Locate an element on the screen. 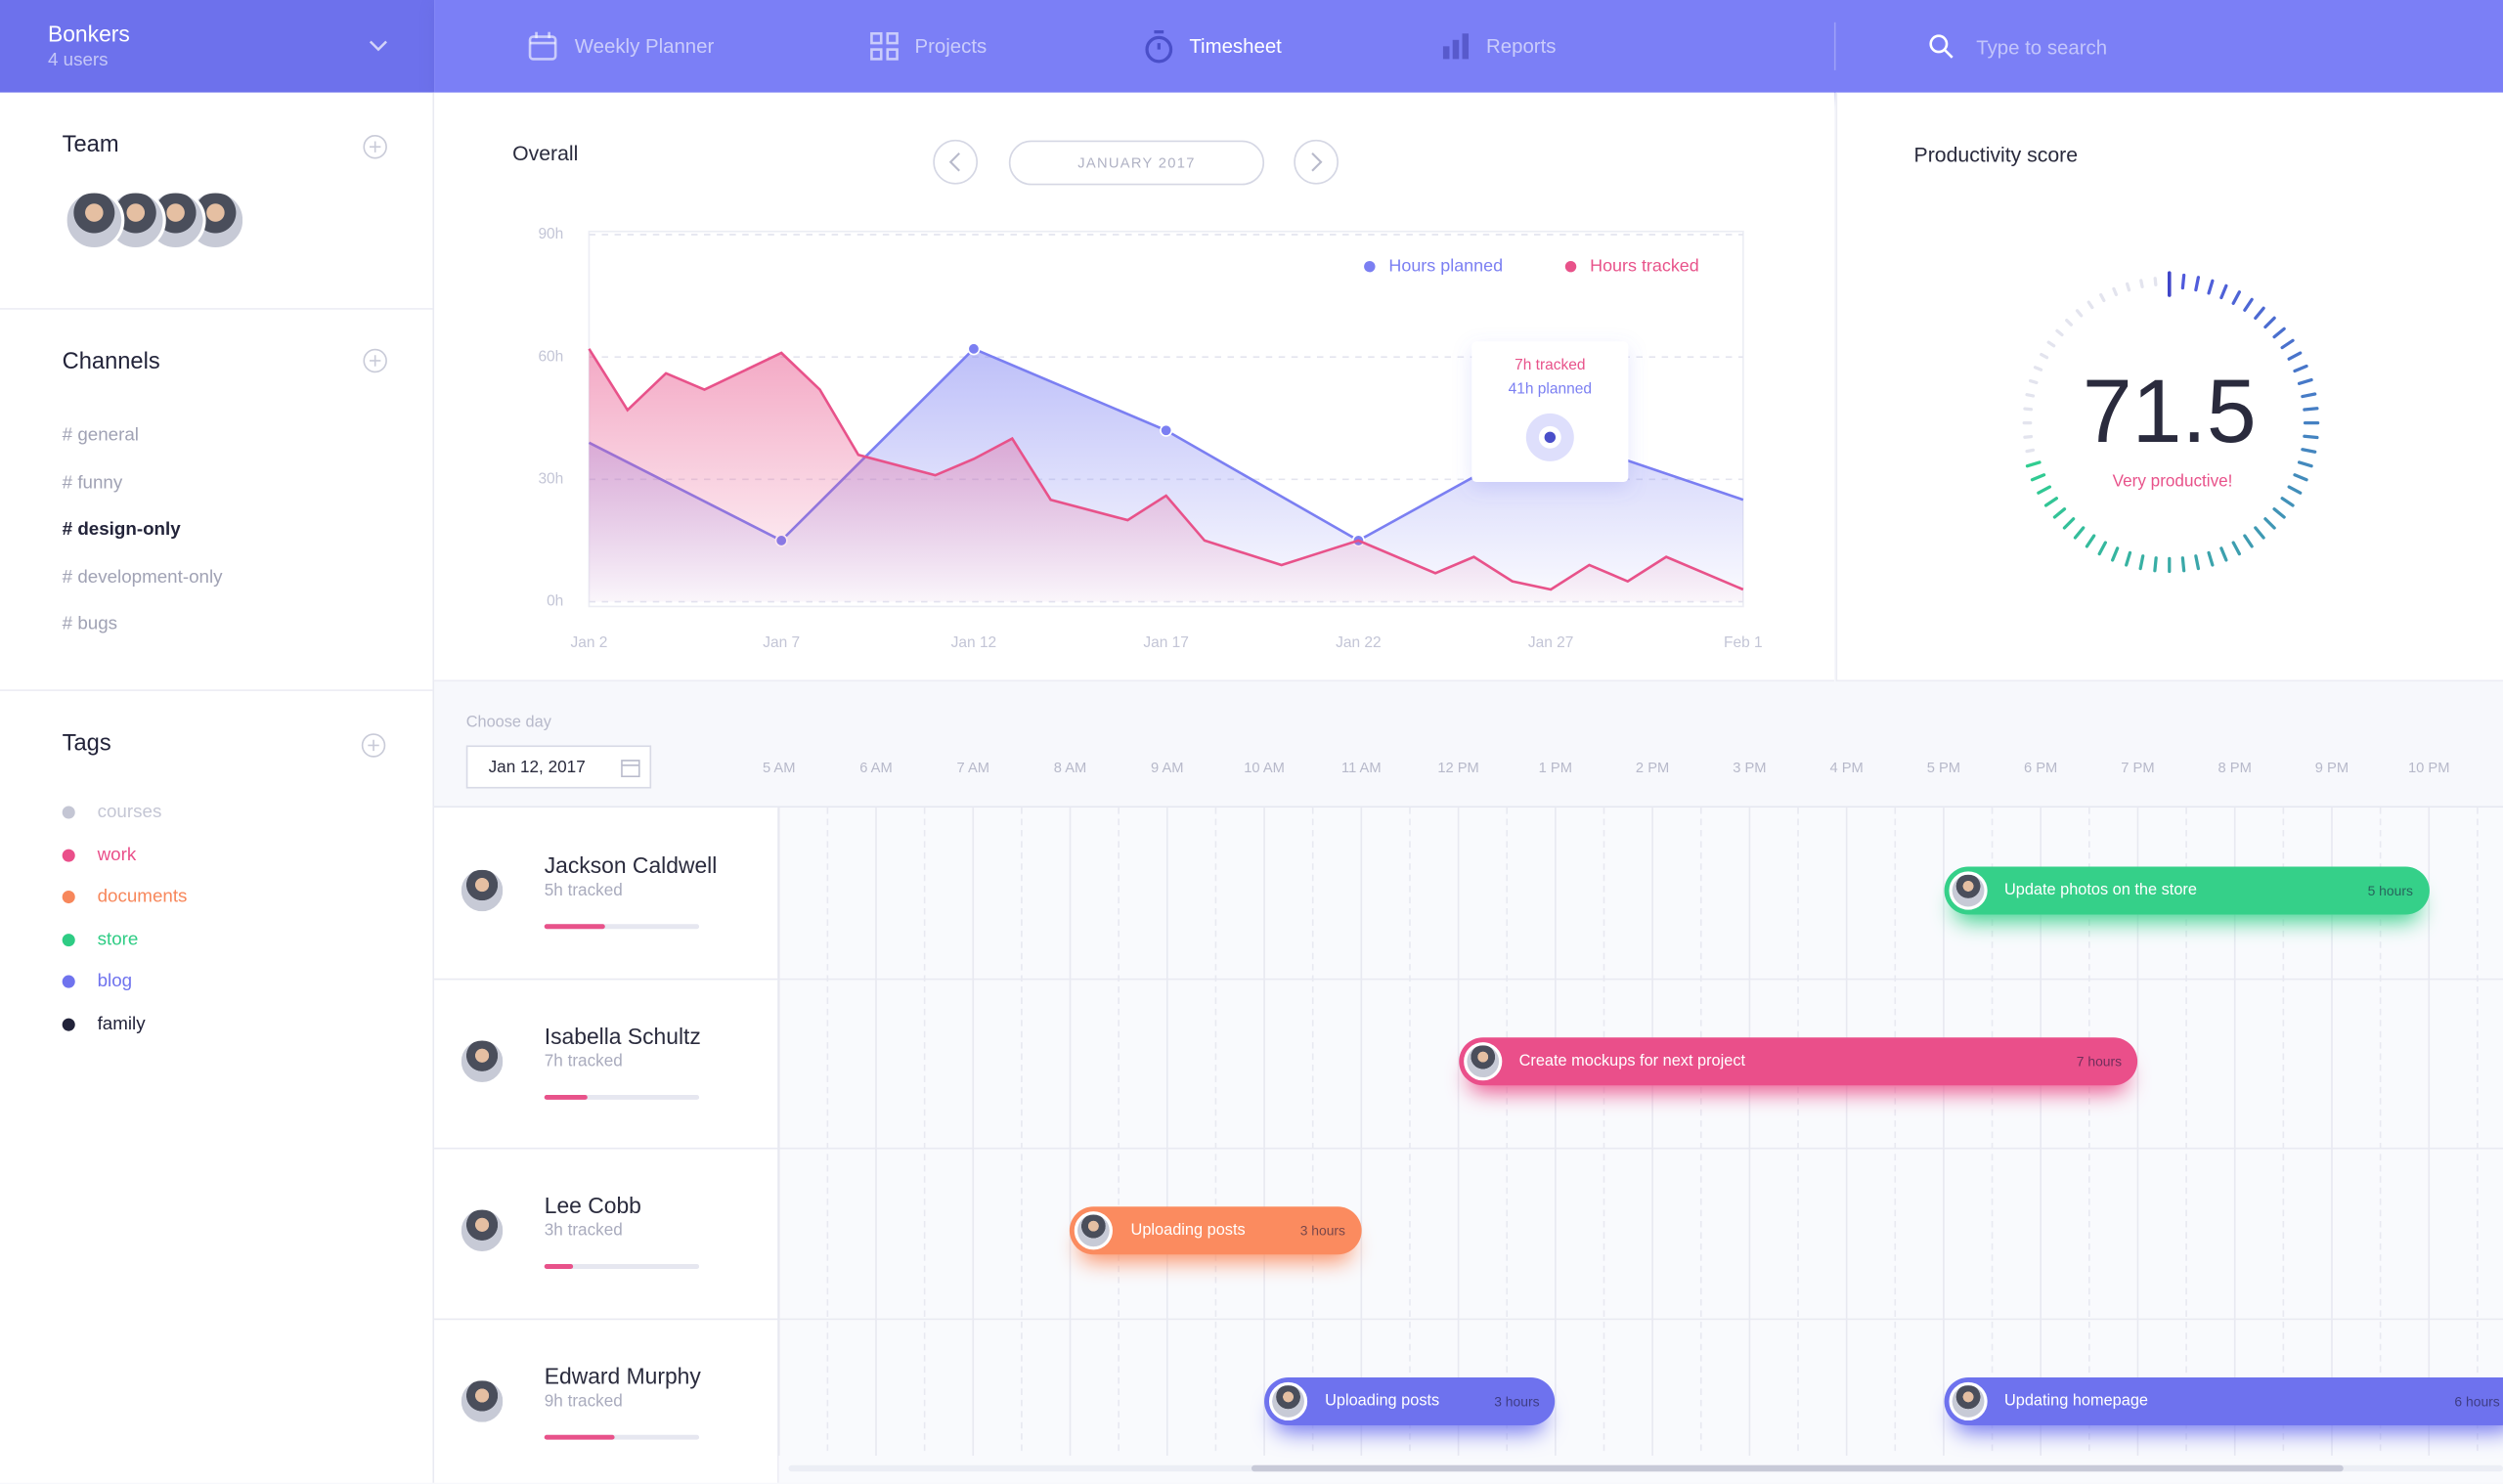 This screenshot has height=1484, width=2503. nav-item: Reports is located at coordinates (1521, 46).